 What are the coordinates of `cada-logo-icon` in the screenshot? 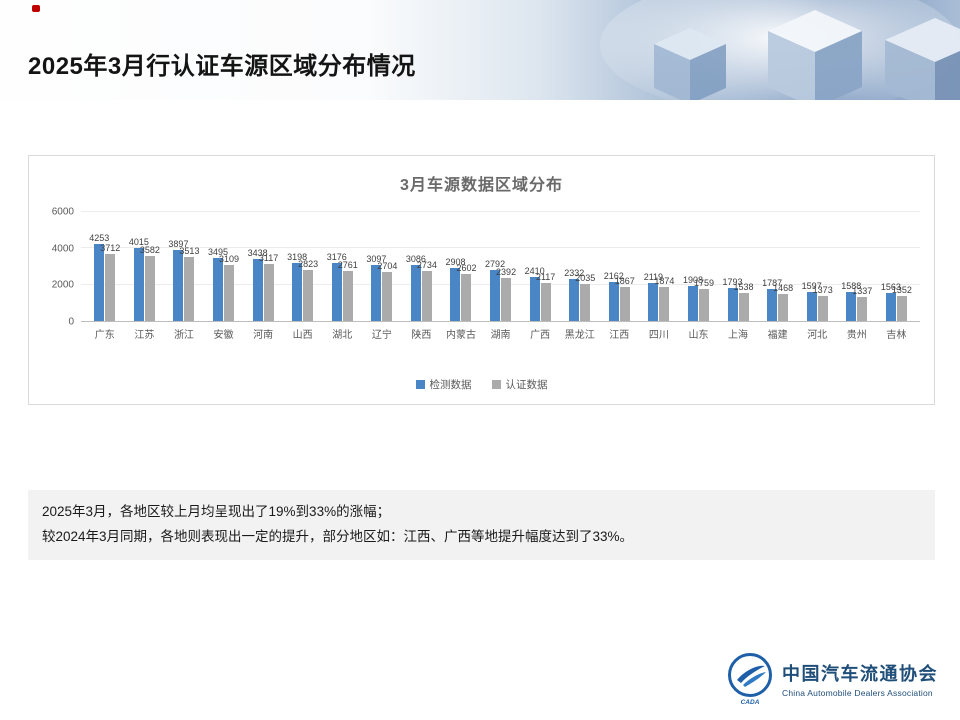 It's located at (750, 675).